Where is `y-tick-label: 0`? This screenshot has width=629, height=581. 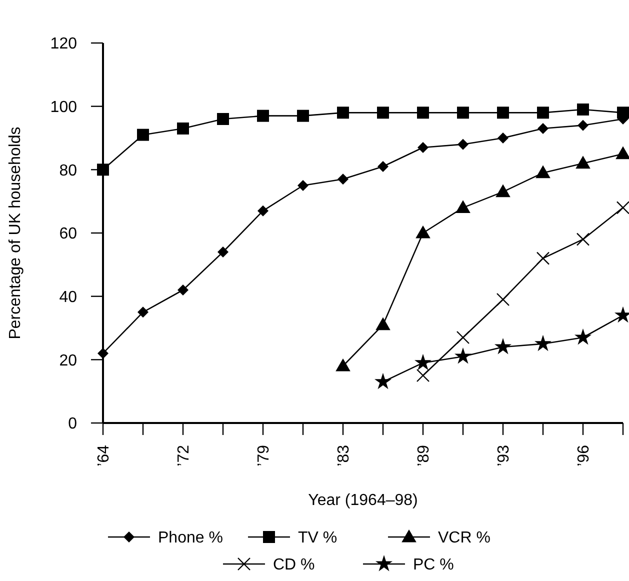
y-tick-label: 0 is located at coordinates (73, 424).